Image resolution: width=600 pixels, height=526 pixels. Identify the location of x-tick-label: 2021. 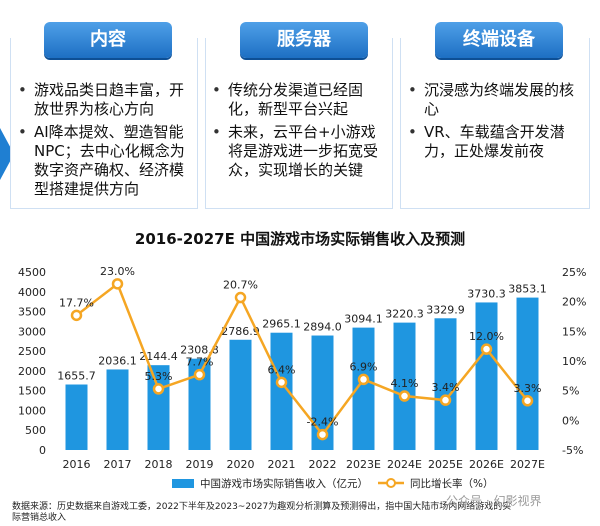
(282, 464).